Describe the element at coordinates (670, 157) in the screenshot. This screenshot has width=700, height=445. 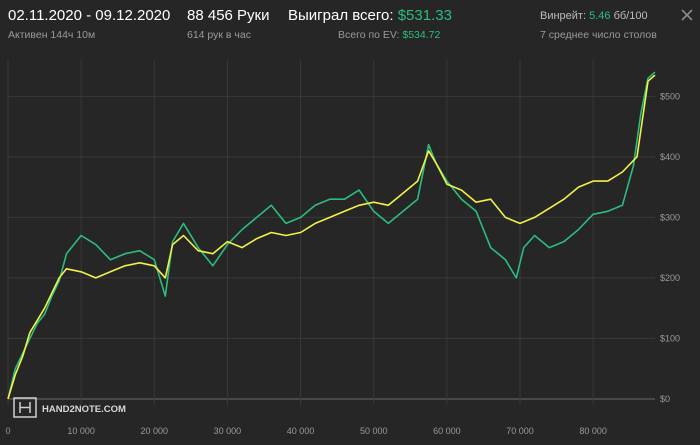
I see `y-tick-label: $400` at that location.